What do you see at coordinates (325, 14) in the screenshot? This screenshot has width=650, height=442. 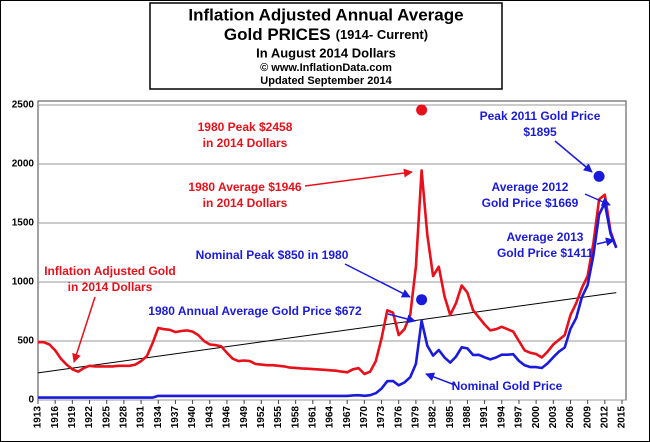 I see `chart-title: Inflation Adjusted Annual Average` at bounding box center [325, 14].